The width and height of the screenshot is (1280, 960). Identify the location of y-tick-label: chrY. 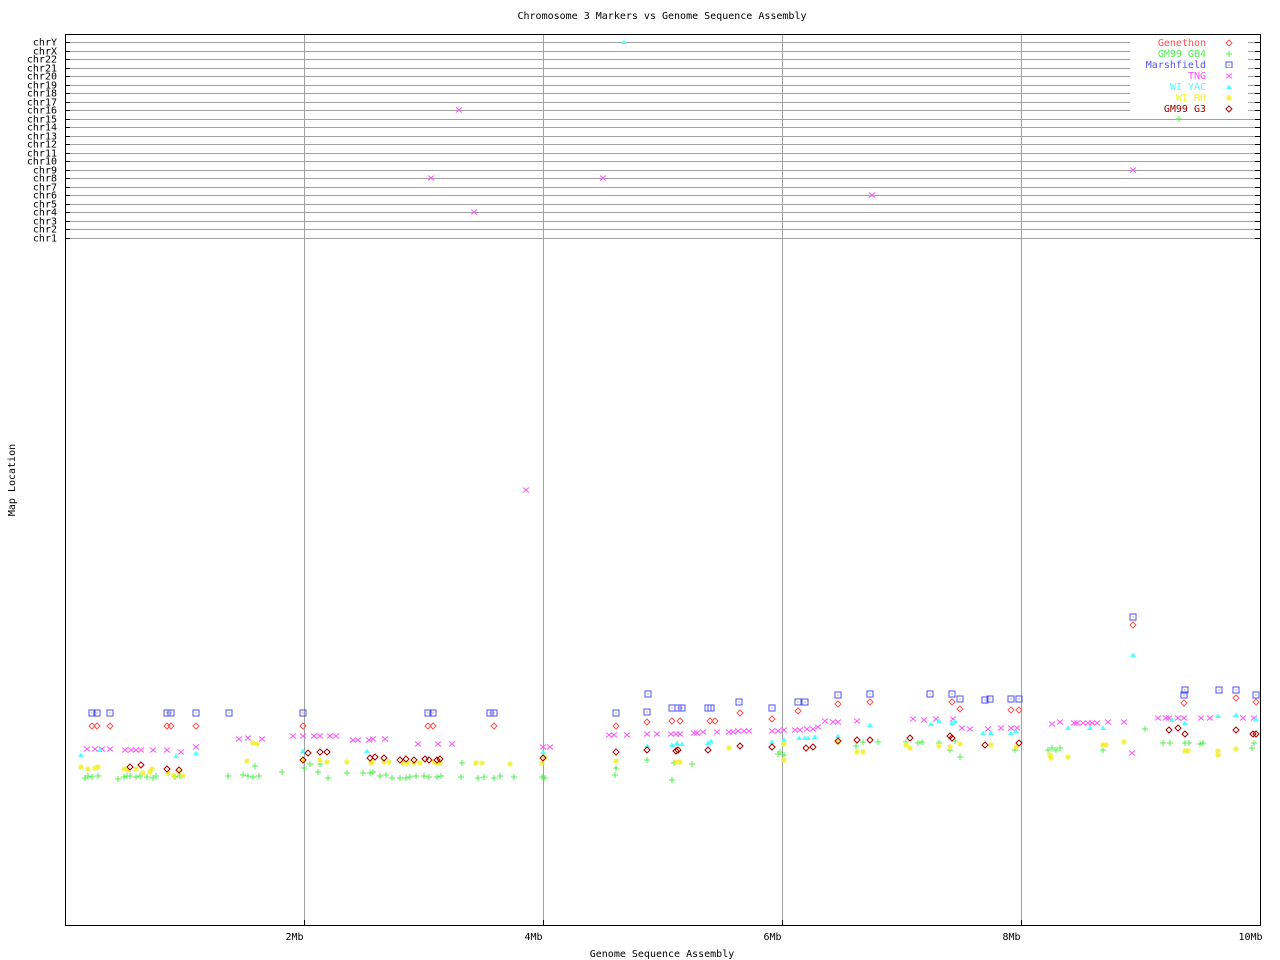
(45, 43).